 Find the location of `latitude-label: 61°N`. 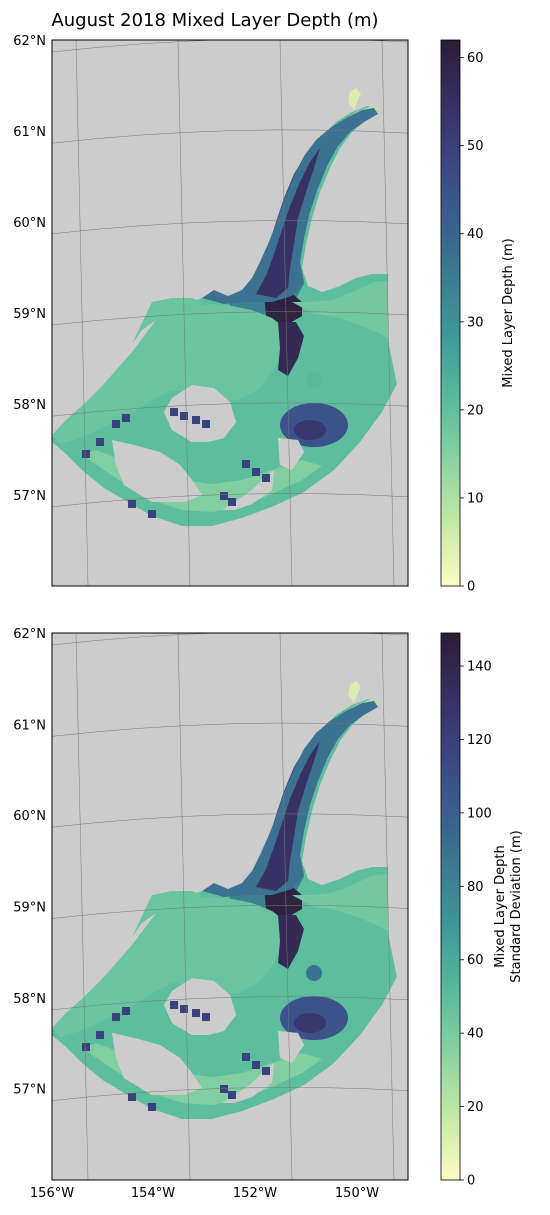

latitude-label: 61°N is located at coordinates (29, 132).